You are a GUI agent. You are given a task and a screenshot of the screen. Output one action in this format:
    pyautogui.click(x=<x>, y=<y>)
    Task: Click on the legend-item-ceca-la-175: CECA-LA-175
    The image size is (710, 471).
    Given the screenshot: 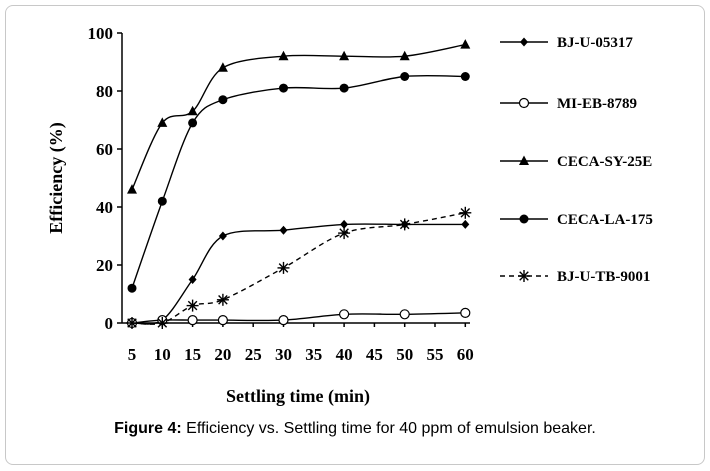 What is the action you would take?
    pyautogui.click(x=576, y=220)
    